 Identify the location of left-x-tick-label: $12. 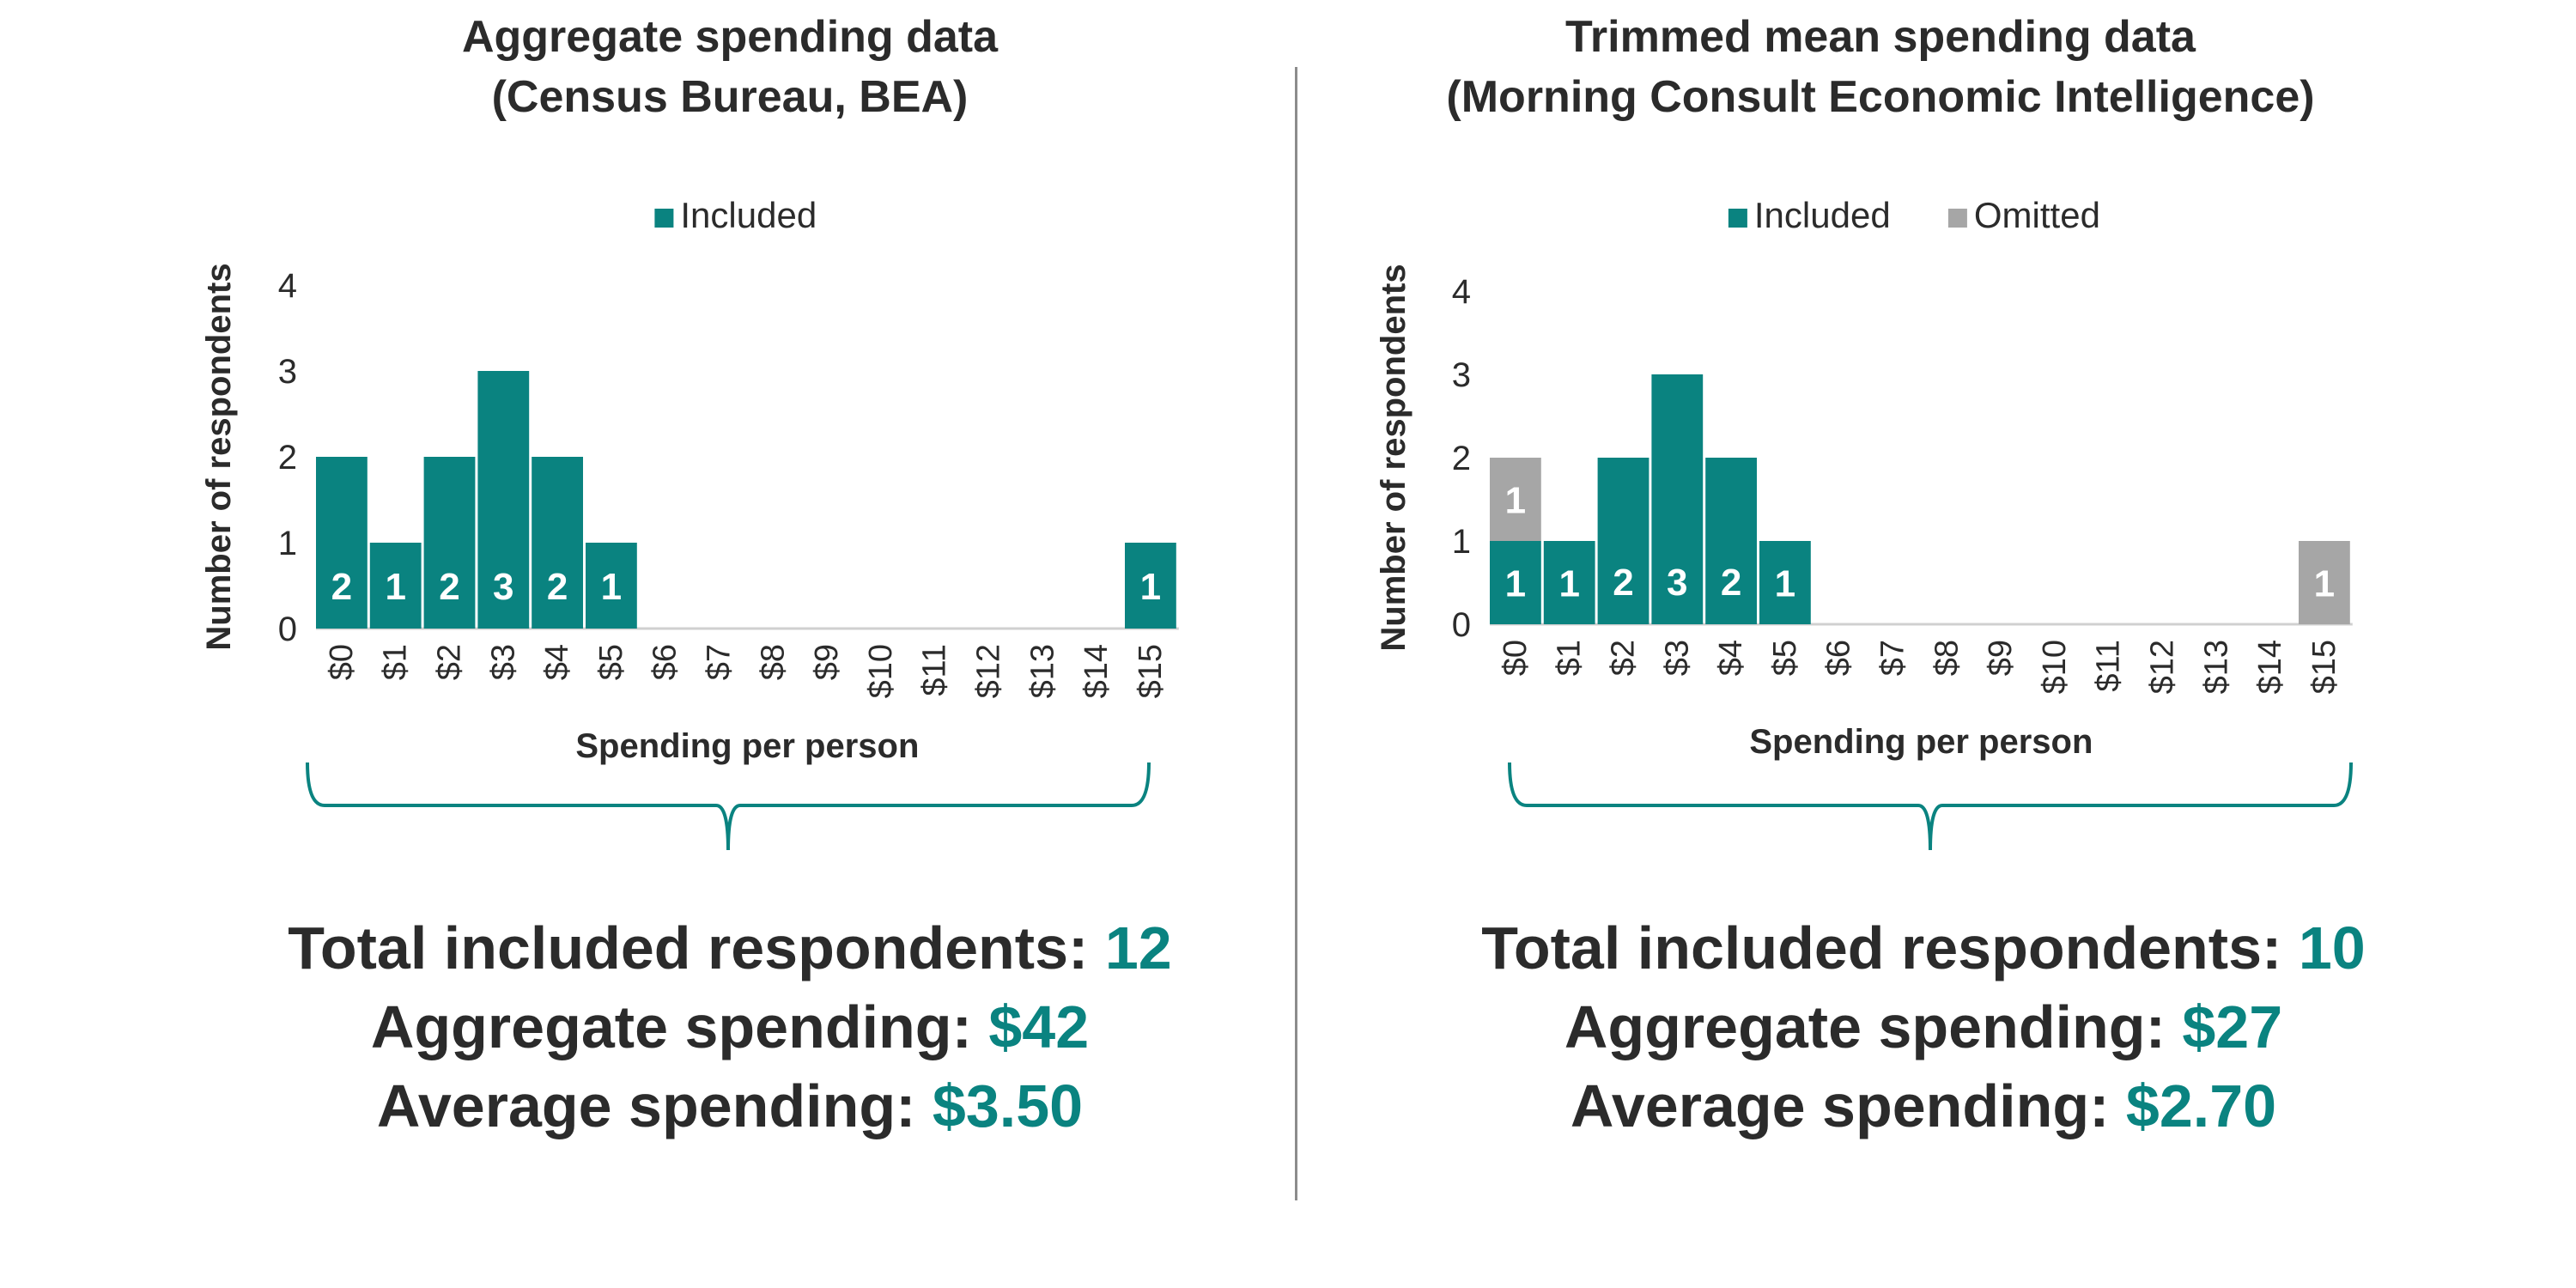
(989, 671).